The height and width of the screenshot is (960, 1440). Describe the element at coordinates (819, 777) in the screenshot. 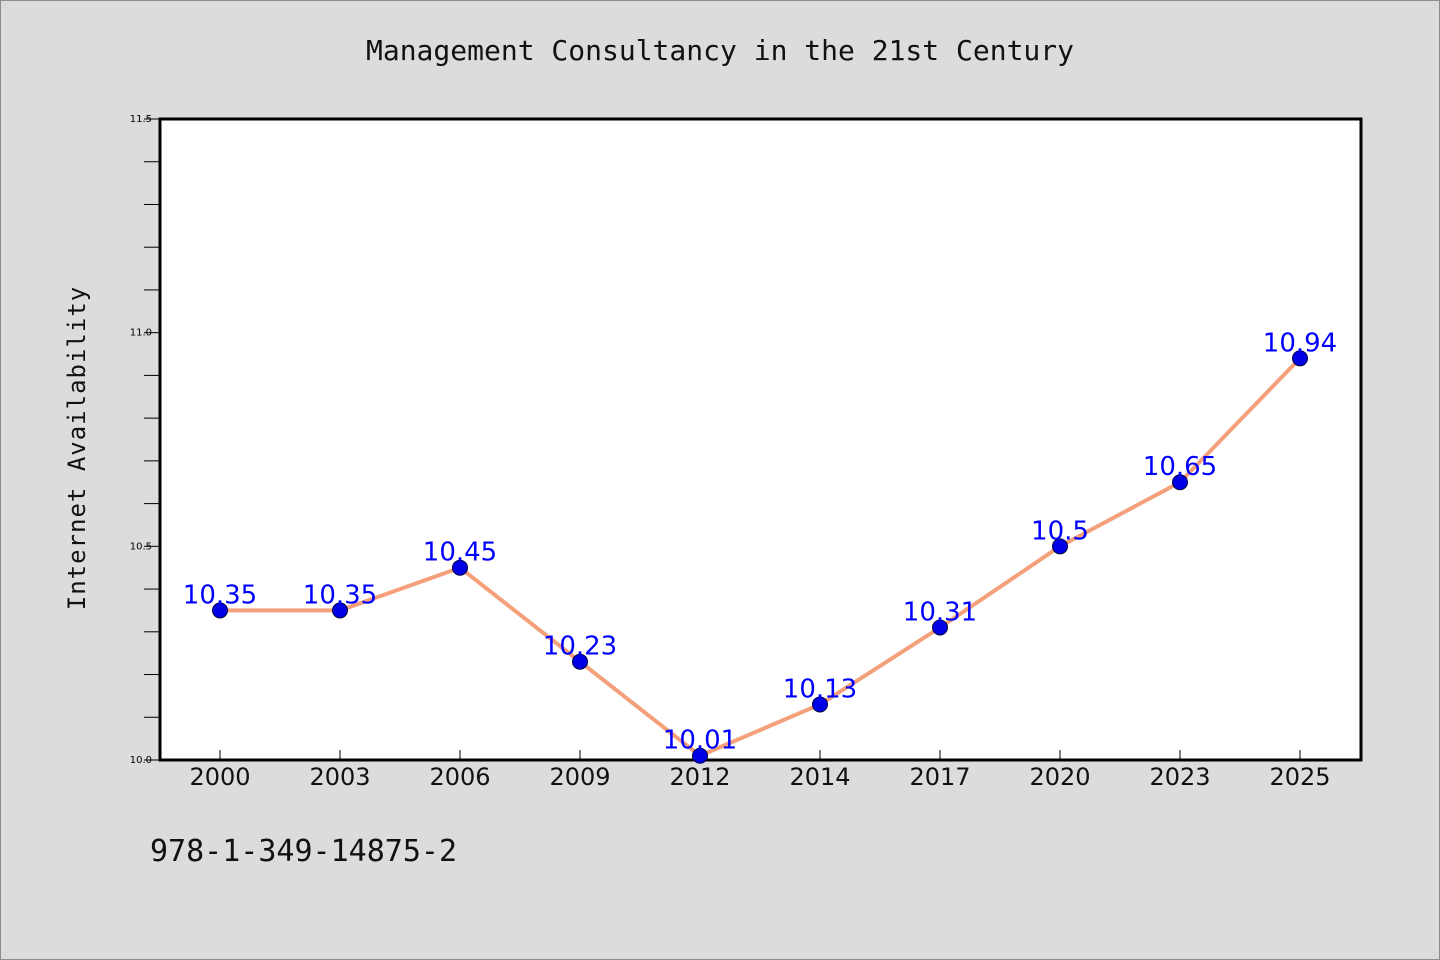

I see `x-tick-label: 2014` at that location.